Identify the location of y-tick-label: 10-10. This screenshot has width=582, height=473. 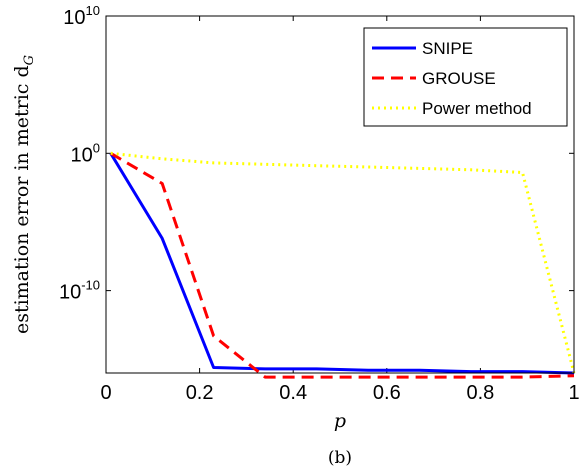
(79, 291).